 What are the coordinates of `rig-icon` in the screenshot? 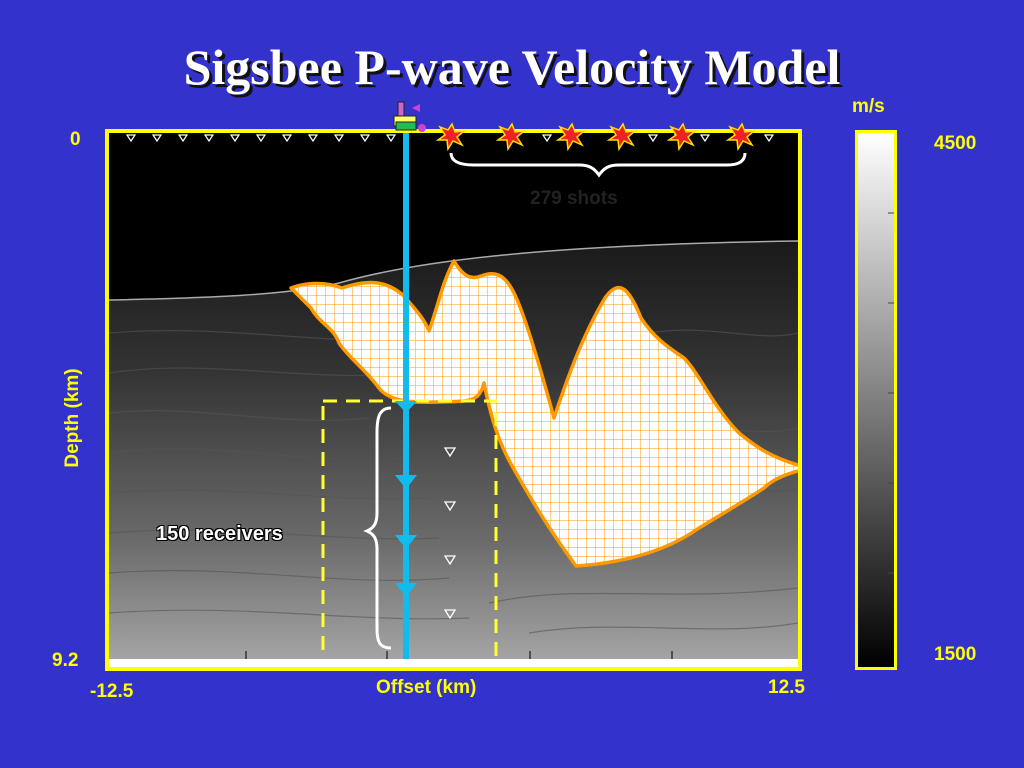 It's located at (409, 116).